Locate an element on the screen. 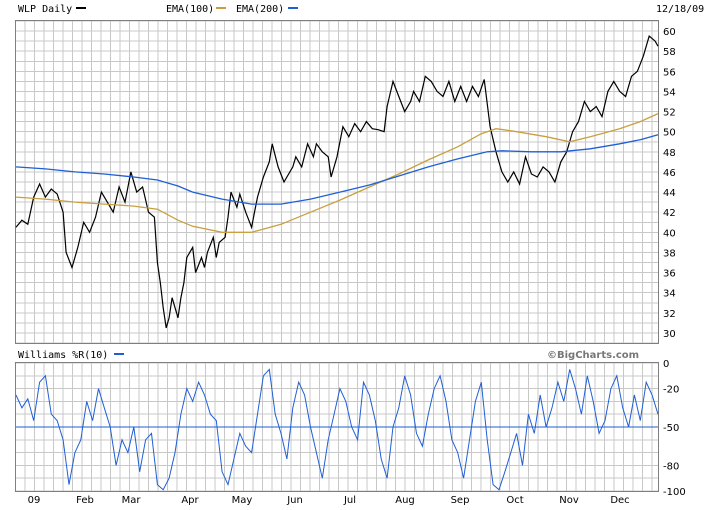  williams-y-tick: -20 is located at coordinates (671, 390).